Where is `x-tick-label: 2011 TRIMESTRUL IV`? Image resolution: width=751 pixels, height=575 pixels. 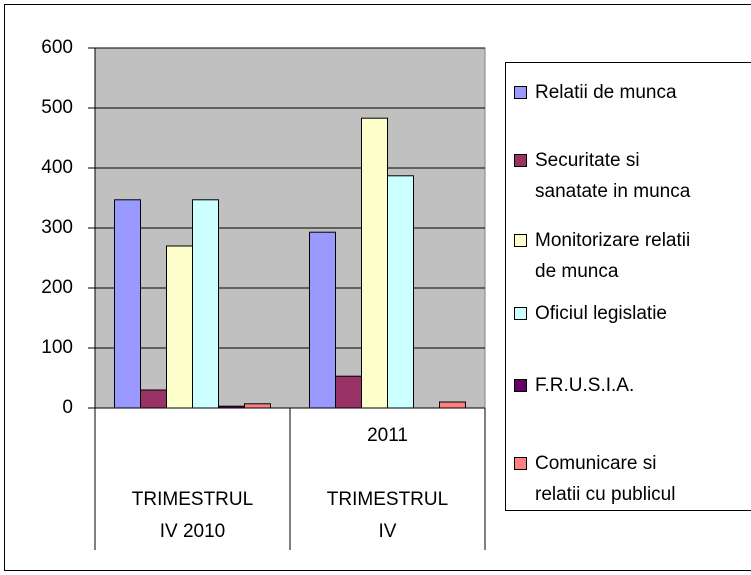 x-tick-label: 2011 TRIMESTRUL IV is located at coordinates (387, 483).